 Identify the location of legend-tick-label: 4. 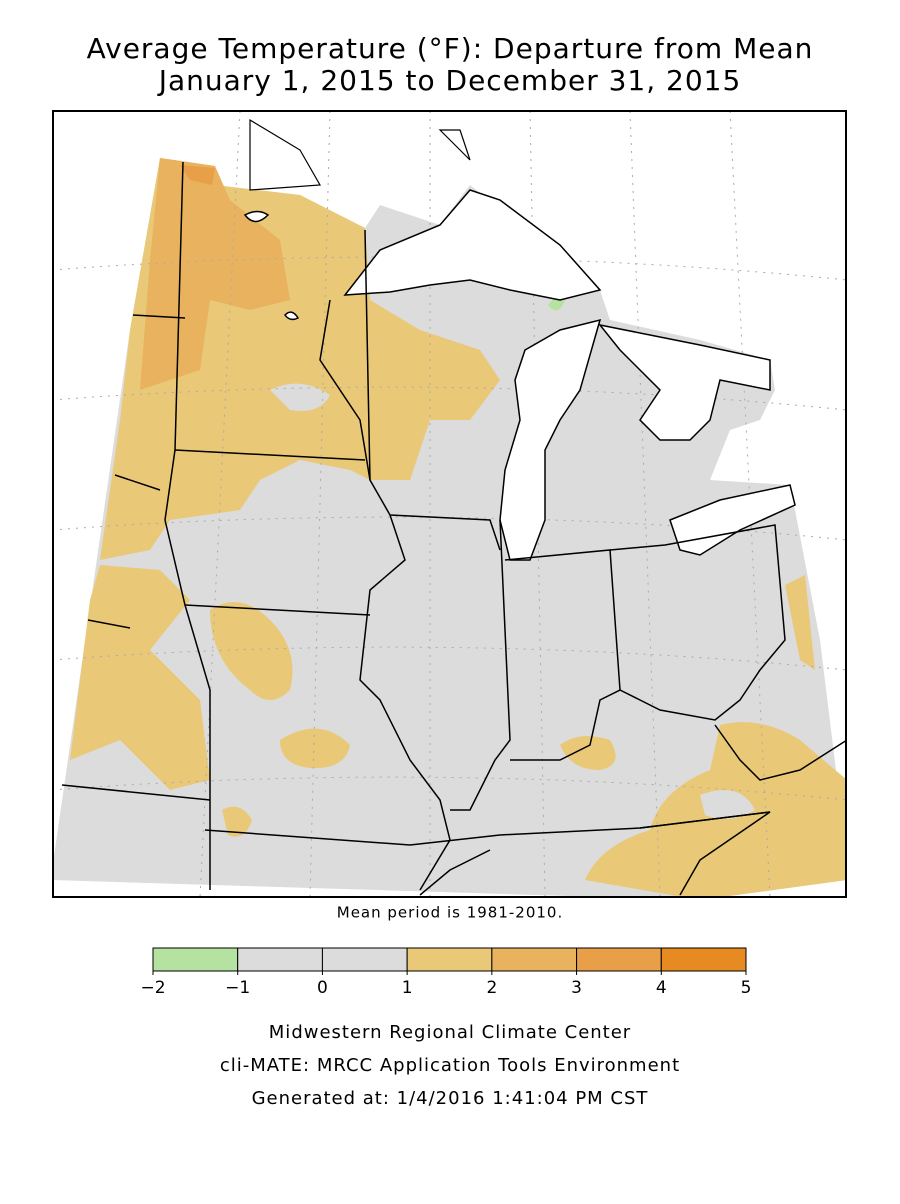
(661, 988).